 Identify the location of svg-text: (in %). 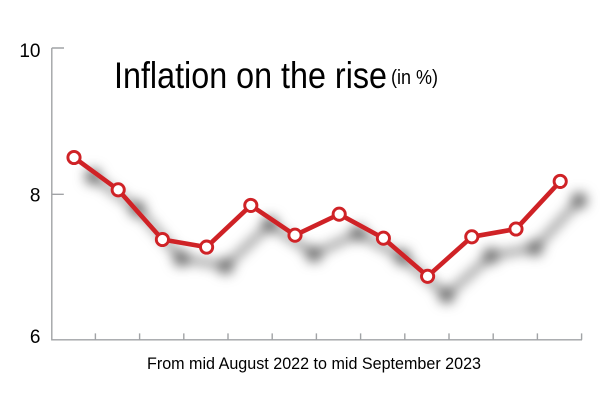
(414, 78).